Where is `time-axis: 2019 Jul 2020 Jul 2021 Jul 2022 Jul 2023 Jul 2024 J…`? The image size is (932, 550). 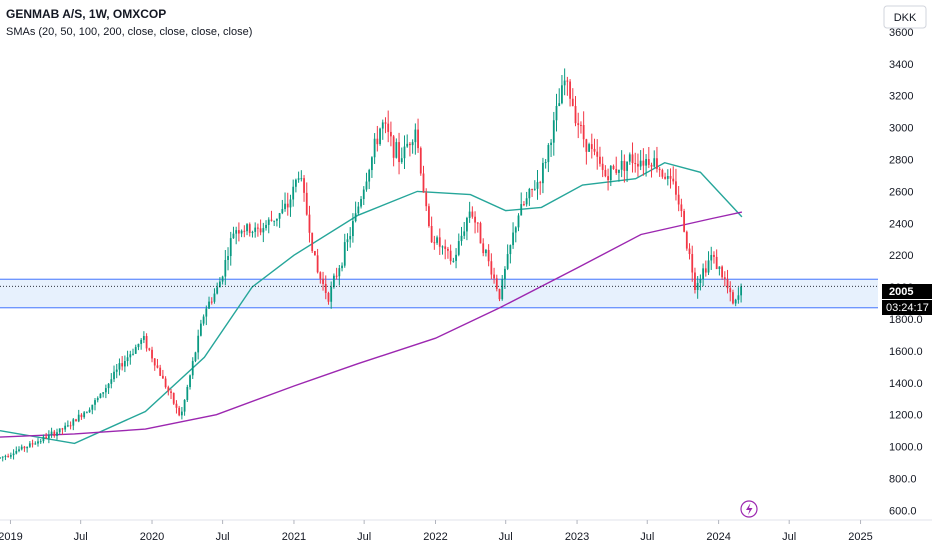
time-axis: 2019 Jul 2020 Jul 2021 Jul 2022 Jul 2023 Jul 2024 J… is located at coordinates (466, 531).